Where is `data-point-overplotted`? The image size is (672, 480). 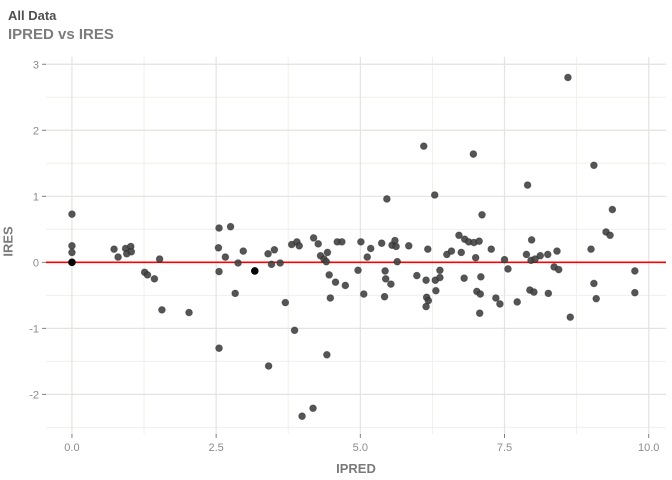 data-point-overplotted is located at coordinates (254, 271).